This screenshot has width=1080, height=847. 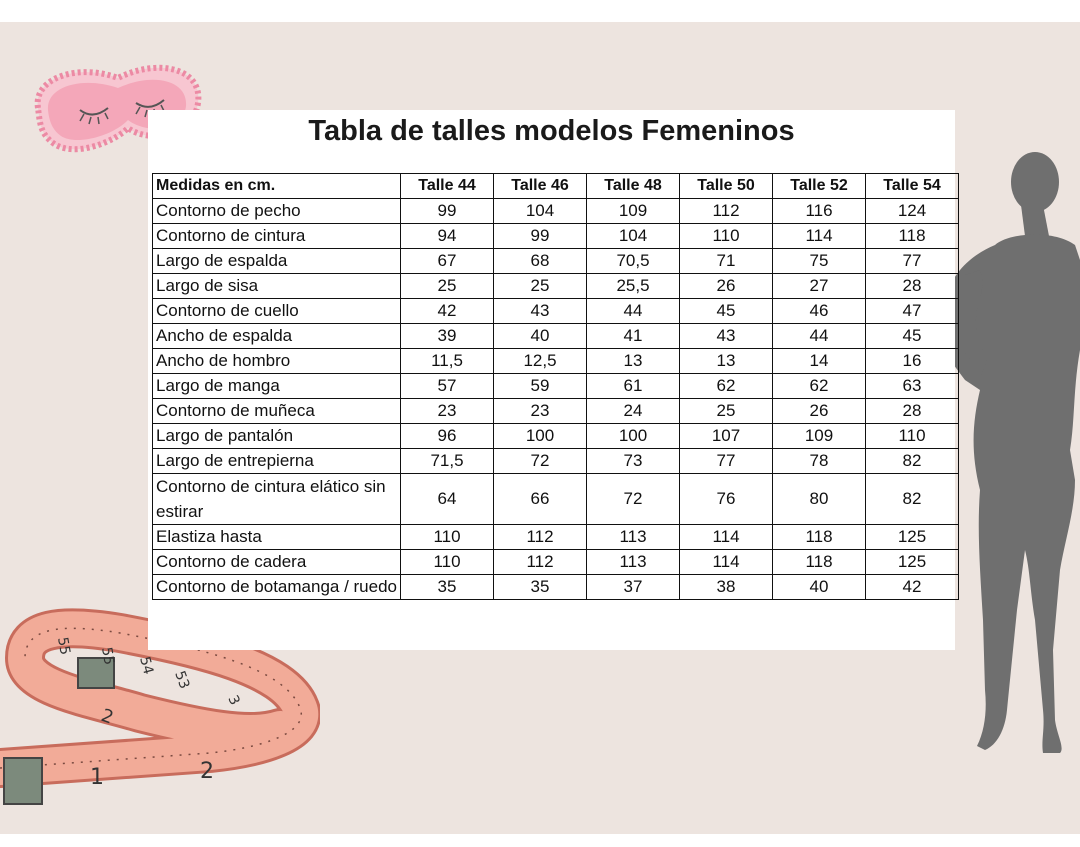 I want to click on table-row: Largo de manga 57 59 61 62 62 63, so click(x=555, y=386).